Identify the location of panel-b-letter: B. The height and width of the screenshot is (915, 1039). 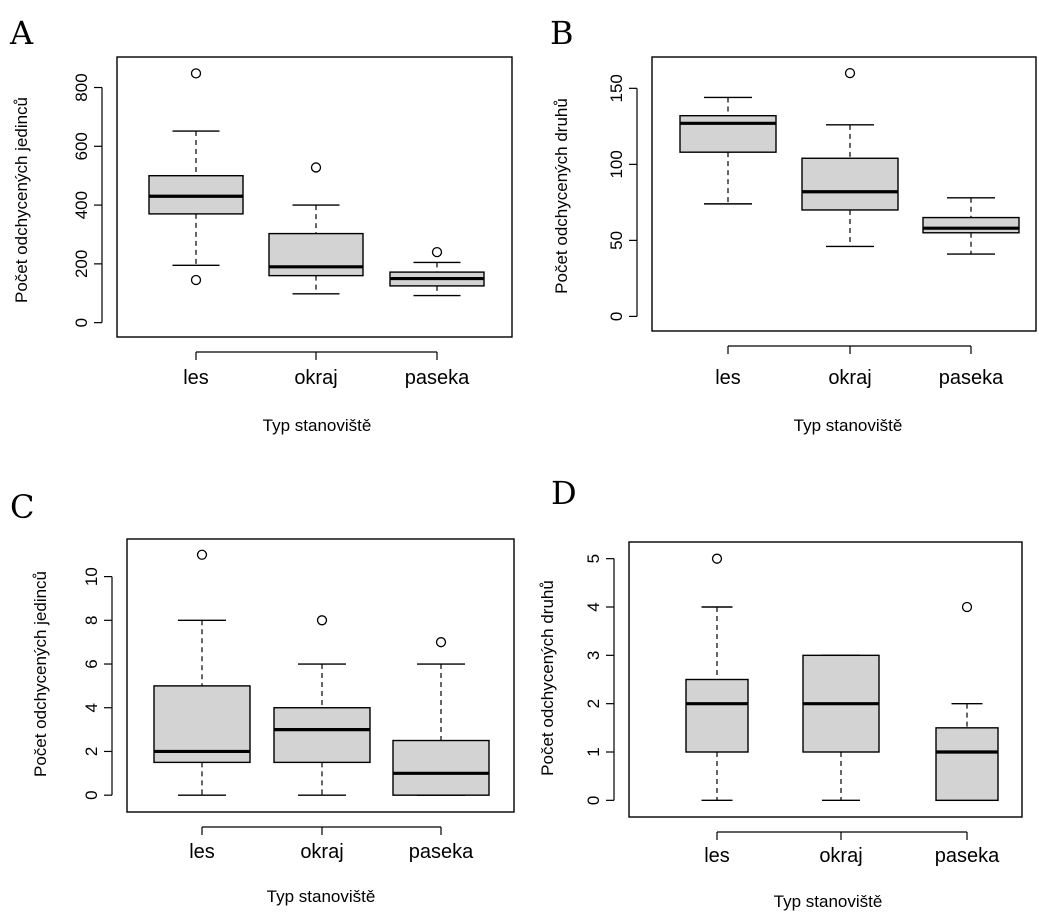
(562, 33).